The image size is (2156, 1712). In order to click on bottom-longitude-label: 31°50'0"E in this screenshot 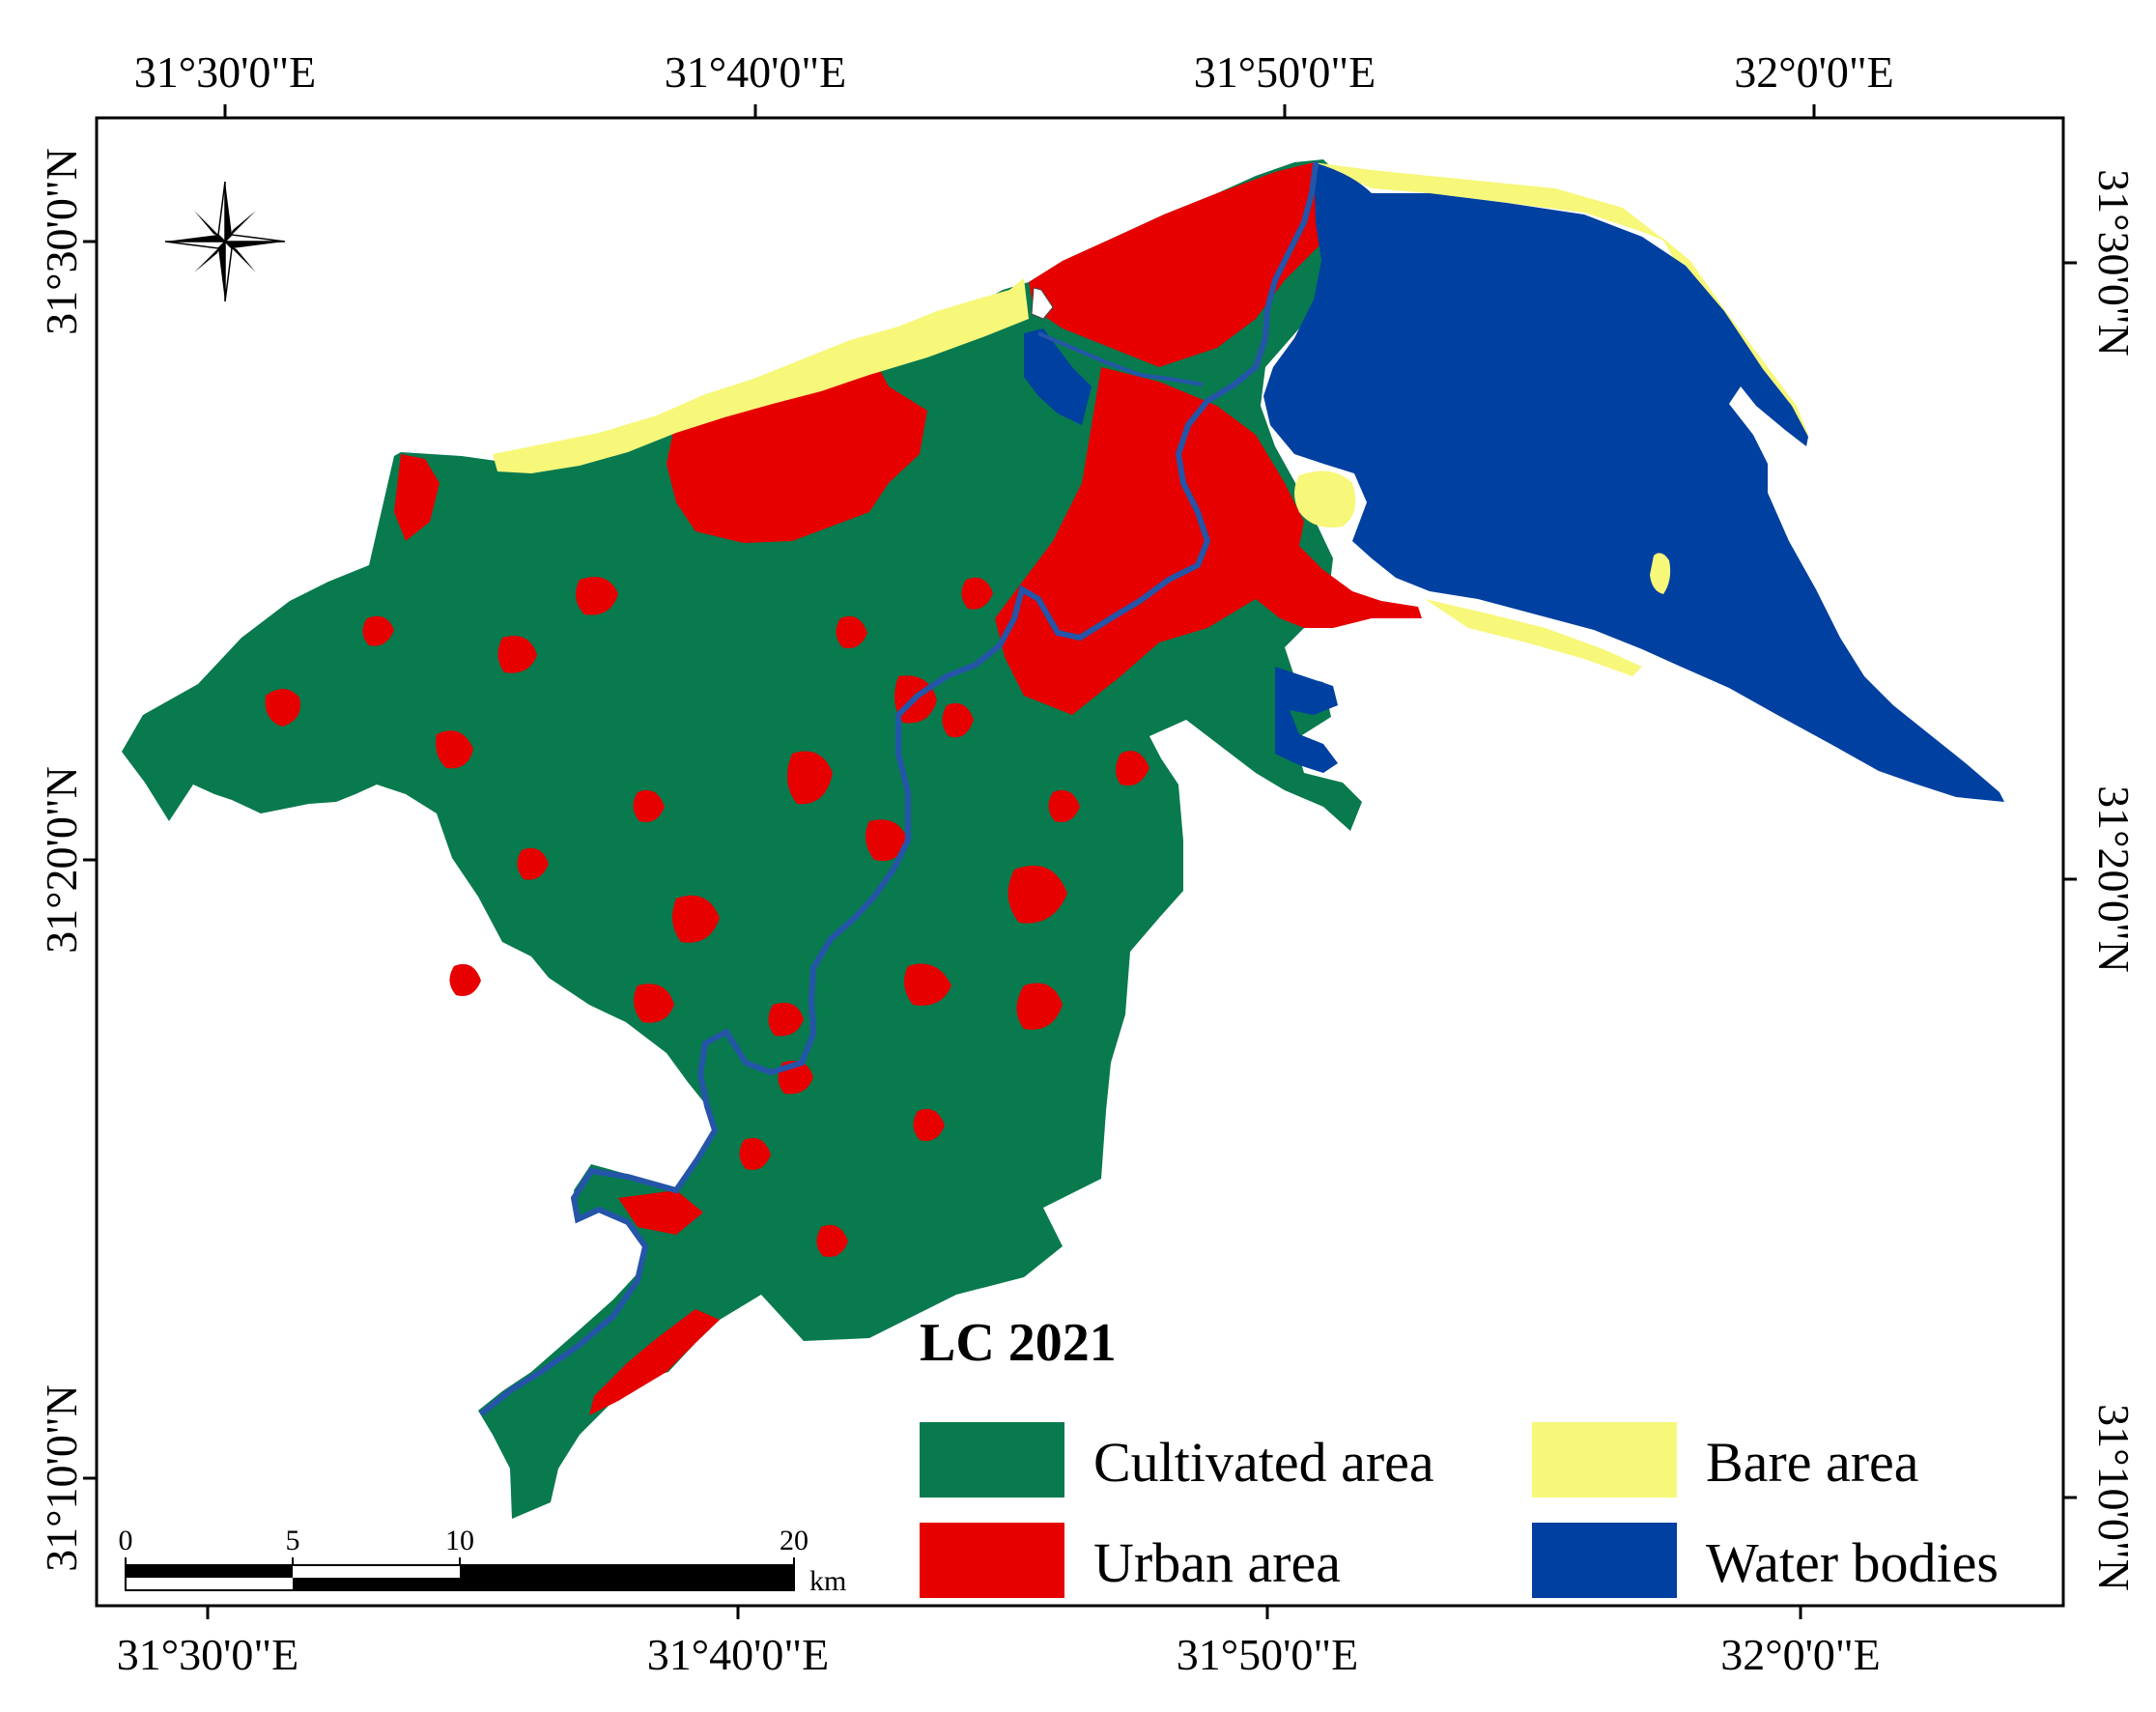, I will do `click(1267, 1655)`.